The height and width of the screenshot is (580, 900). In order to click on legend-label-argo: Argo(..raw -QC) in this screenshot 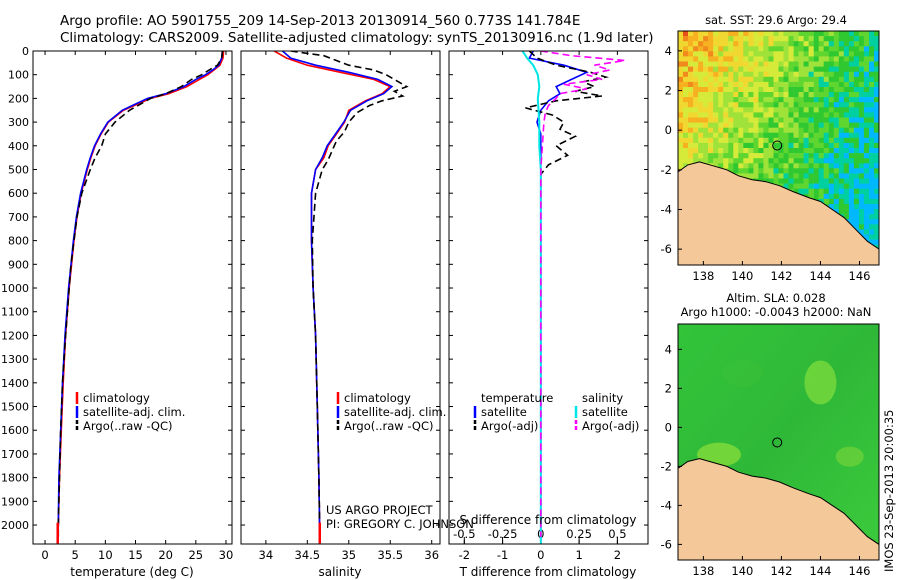, I will do `click(128, 426)`.